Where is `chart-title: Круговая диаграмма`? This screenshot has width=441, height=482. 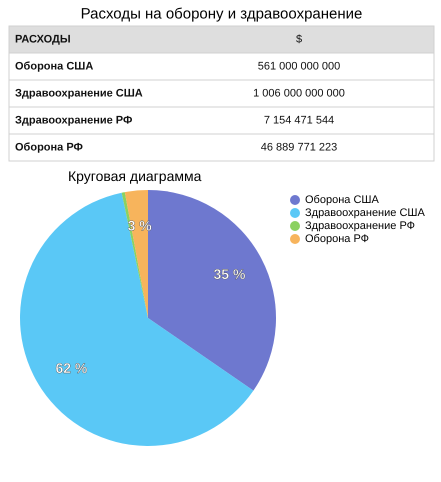
chart-title: Круговая диаграмма is located at coordinates (135, 176).